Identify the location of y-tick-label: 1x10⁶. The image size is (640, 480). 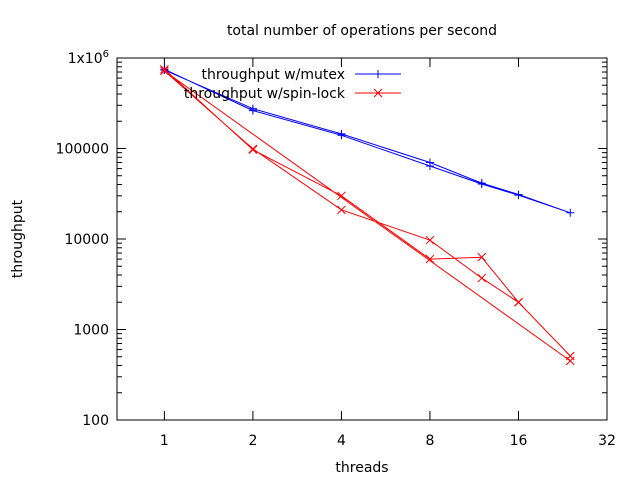
(88, 58).